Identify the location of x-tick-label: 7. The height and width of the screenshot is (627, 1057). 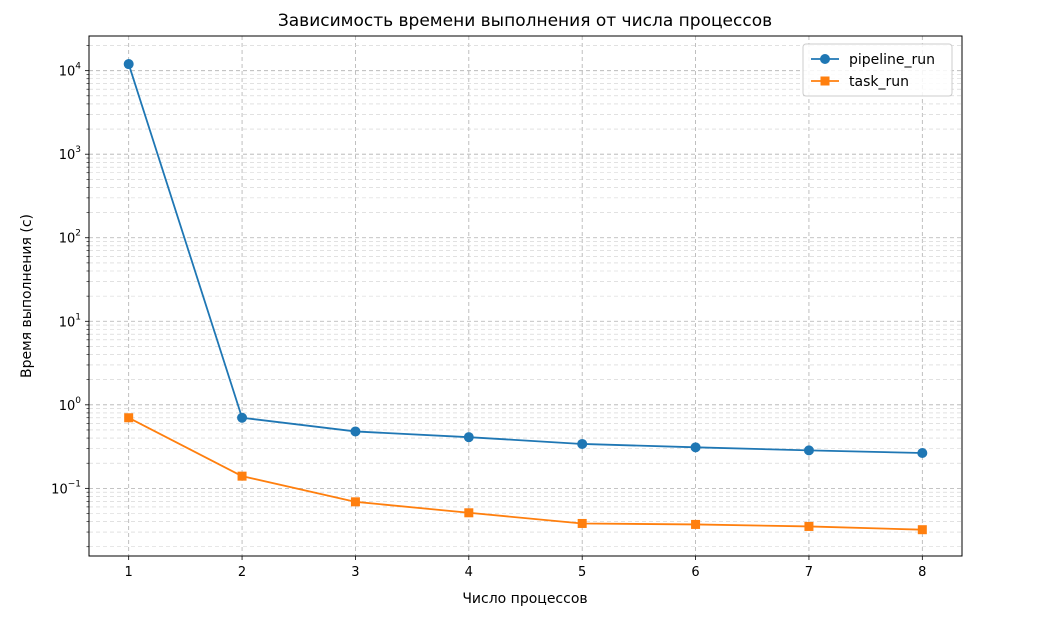
(809, 572).